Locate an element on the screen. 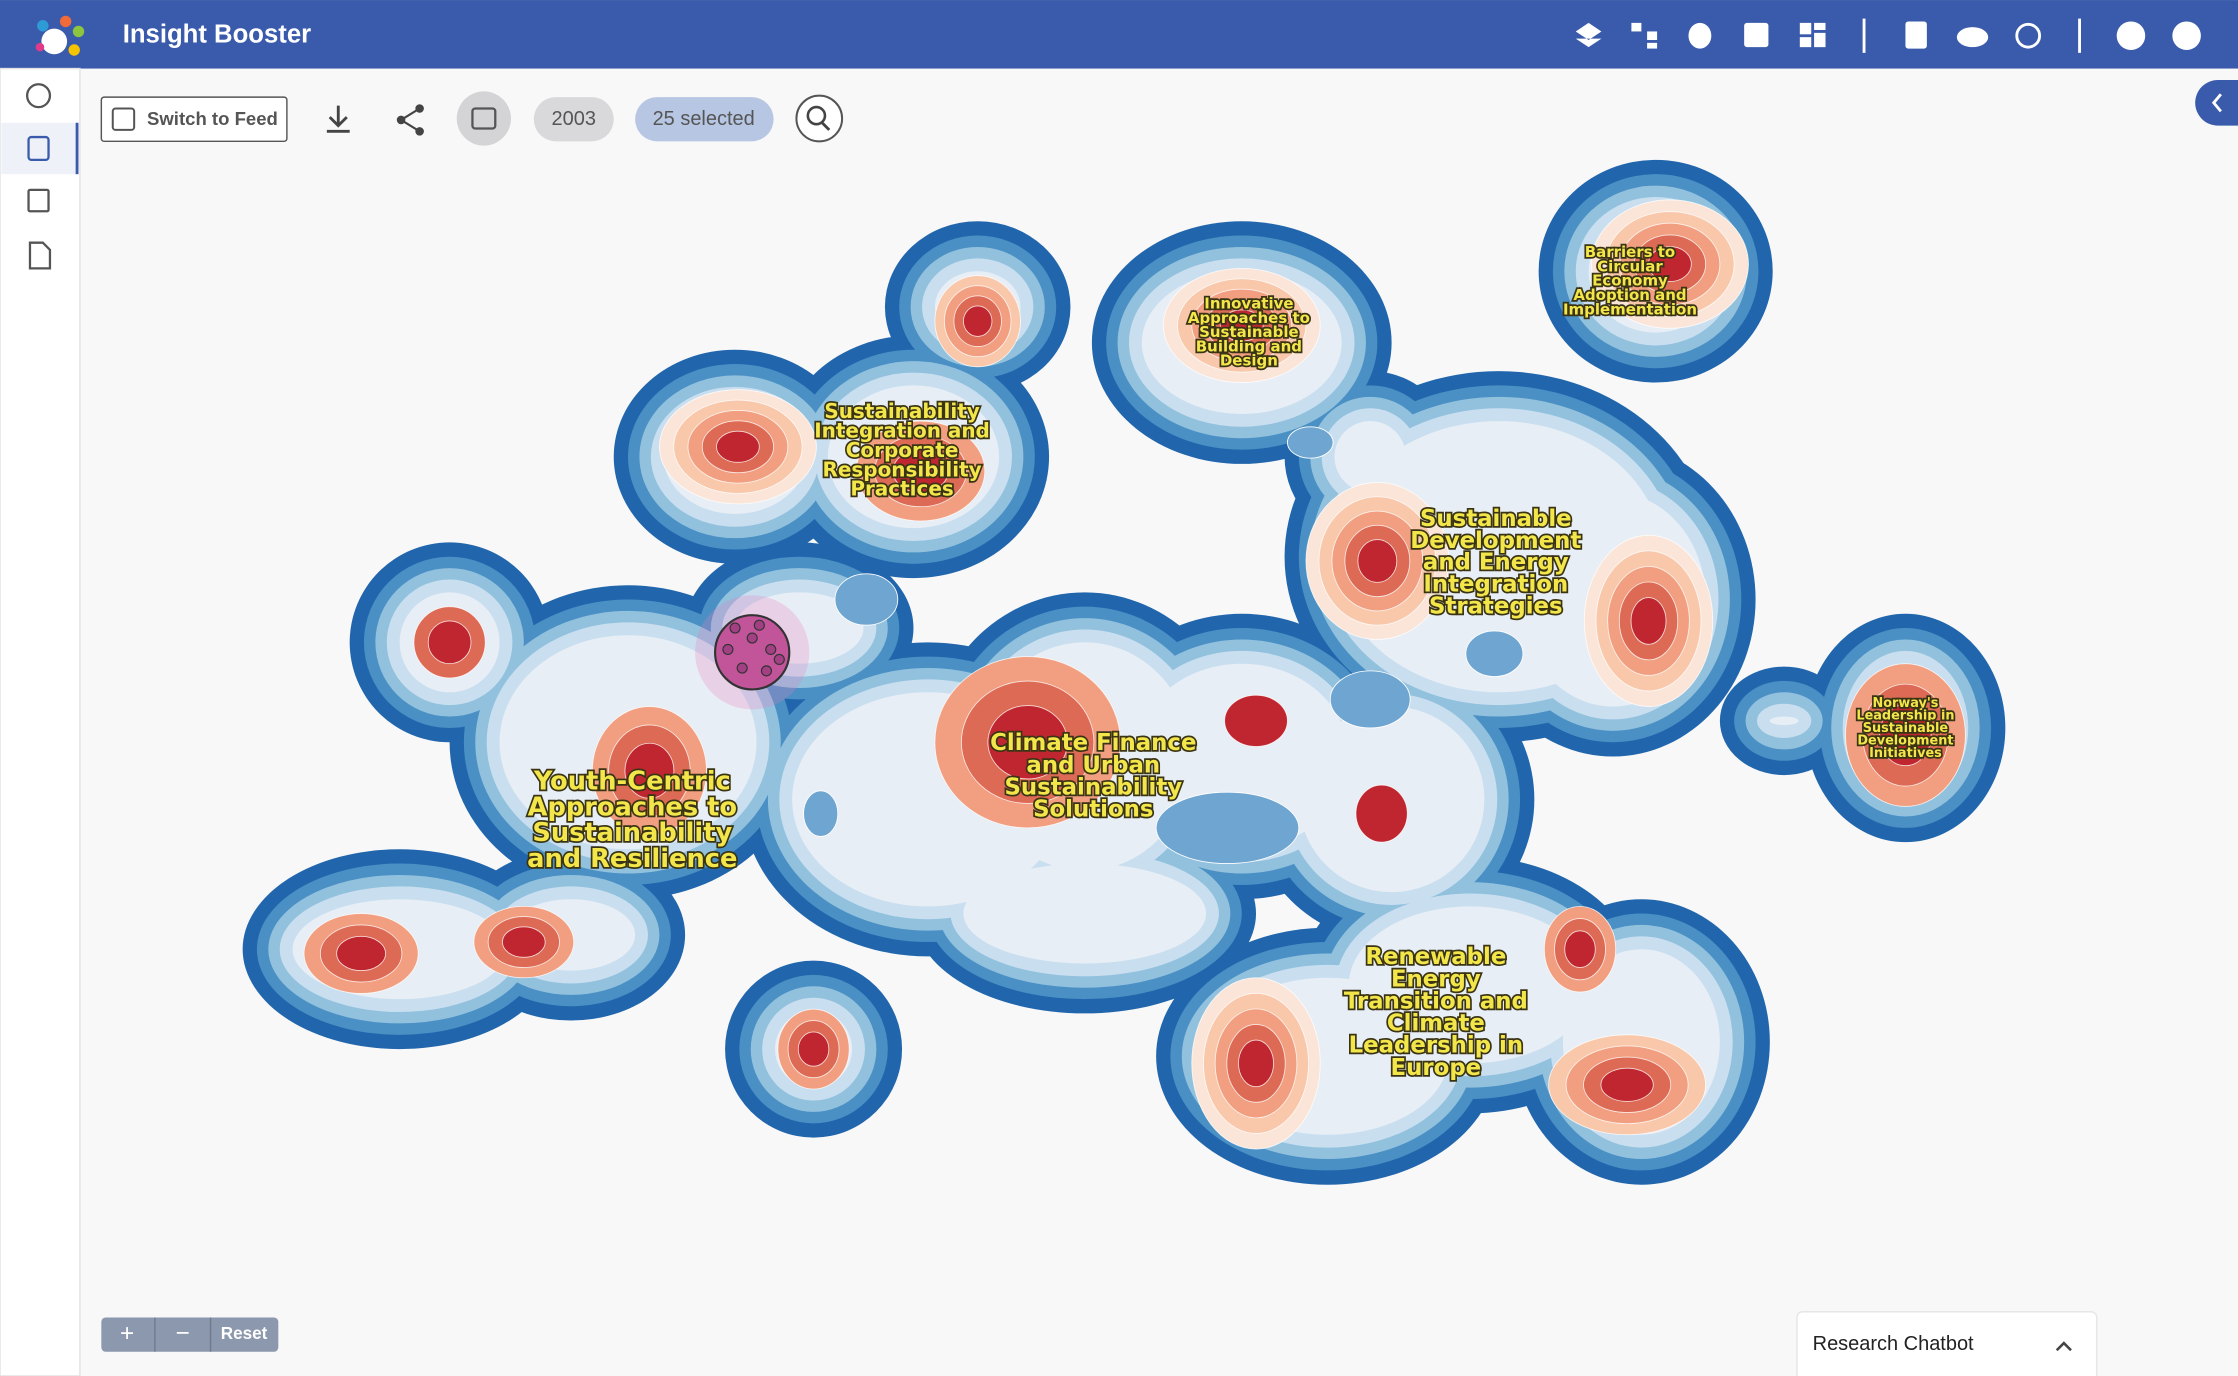  cluster-label: Adoption and is located at coordinates (1629, 295).